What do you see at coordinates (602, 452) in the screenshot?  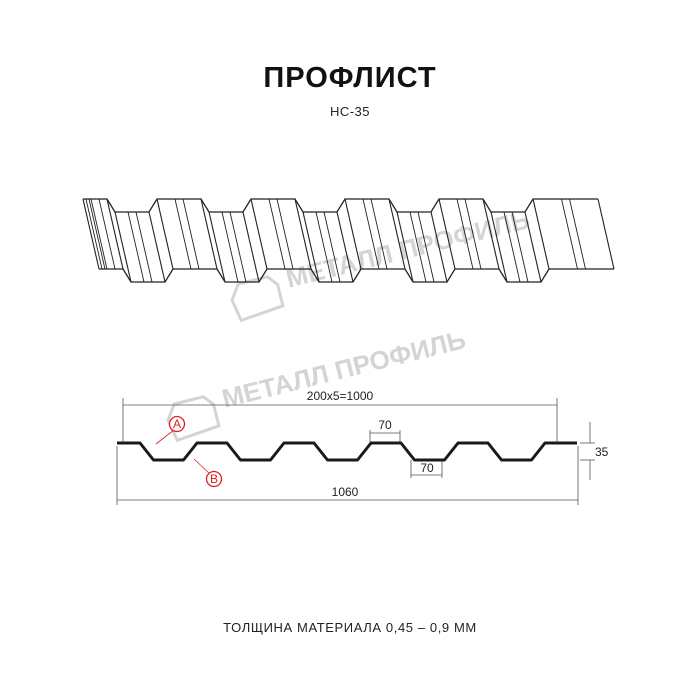 I see `dim-height: 35` at bounding box center [602, 452].